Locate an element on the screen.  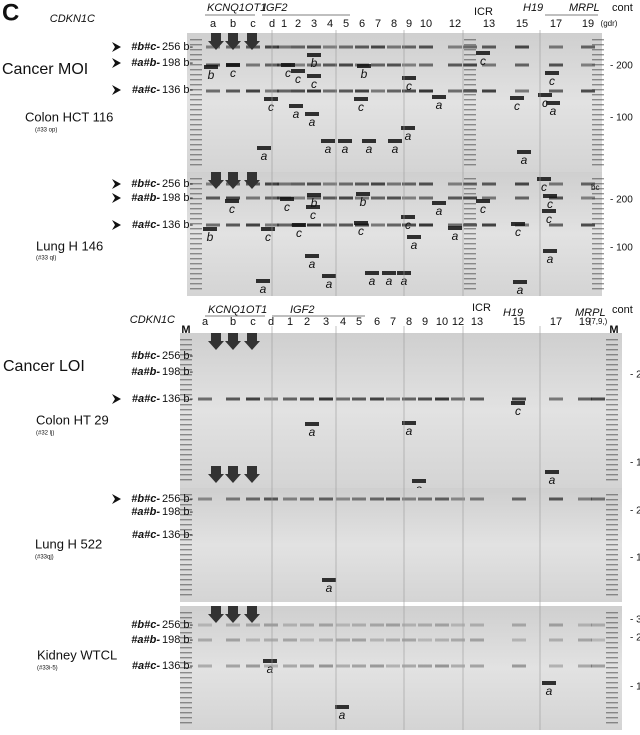
gene-label: IGF2 is located at coordinates (275, 8).